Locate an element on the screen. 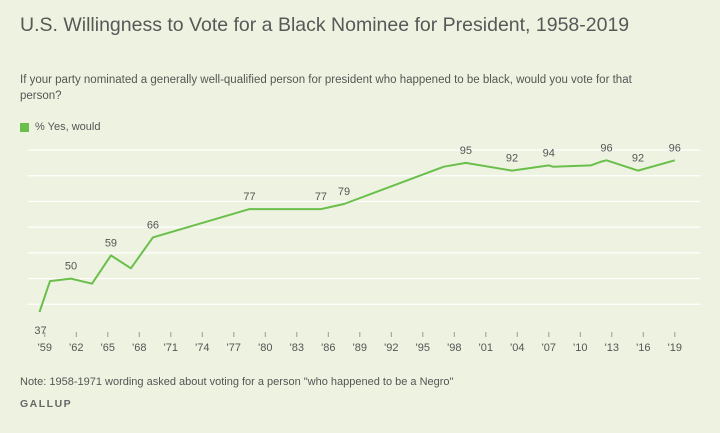 This screenshot has width=720, height=433. data-label: 79 is located at coordinates (344, 192).